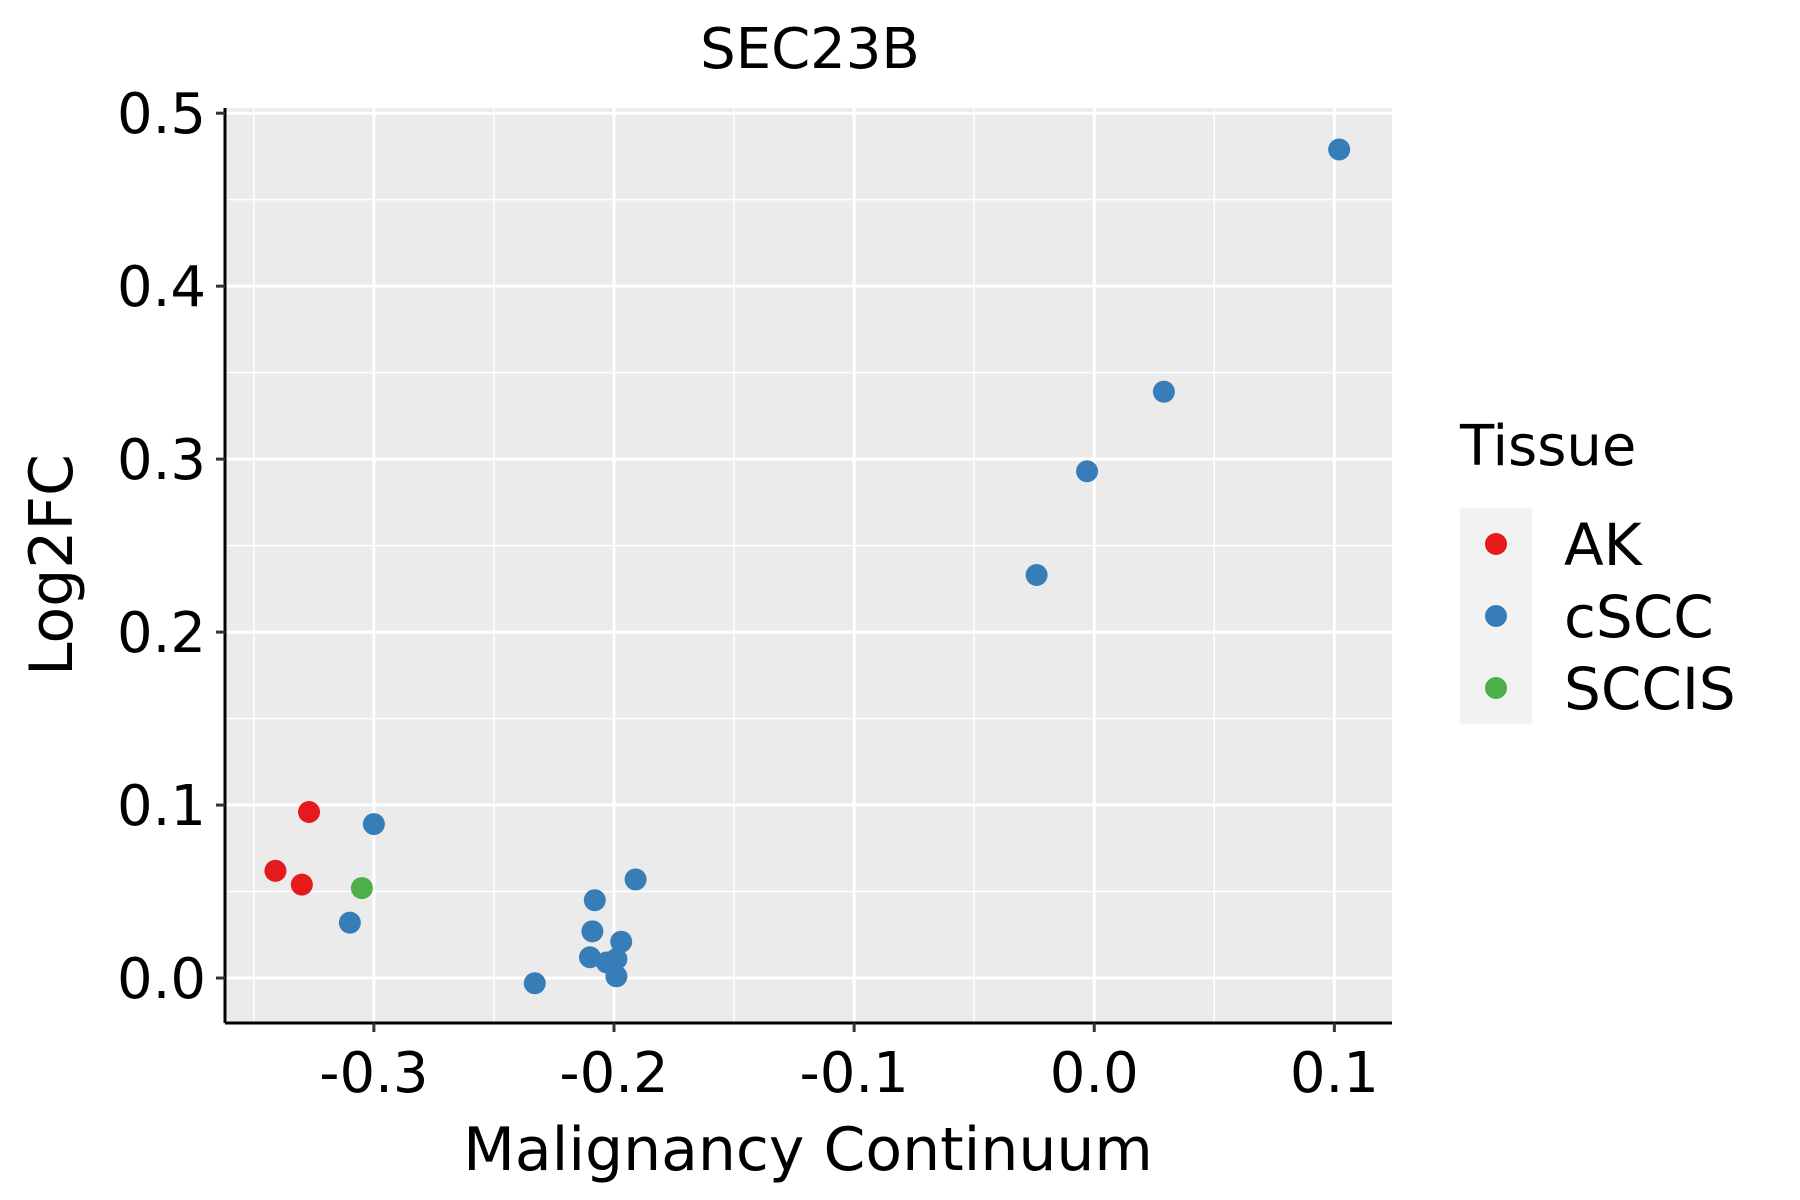 The image size is (1800, 1200). Describe the element at coordinates (161, 287) in the screenshot. I see `y-tick-label: 0.4` at that location.